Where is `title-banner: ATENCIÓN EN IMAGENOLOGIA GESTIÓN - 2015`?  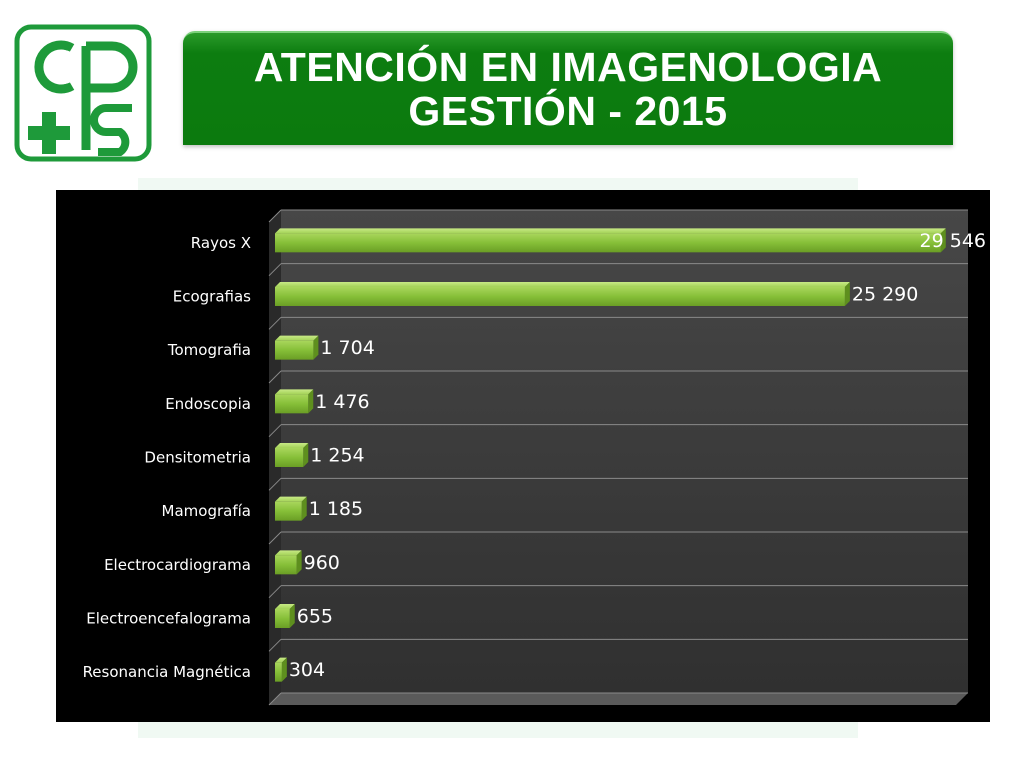
title-banner: ATENCIÓN EN IMAGENOLOGIA GESTIÓN - 2015 is located at coordinates (568, 88).